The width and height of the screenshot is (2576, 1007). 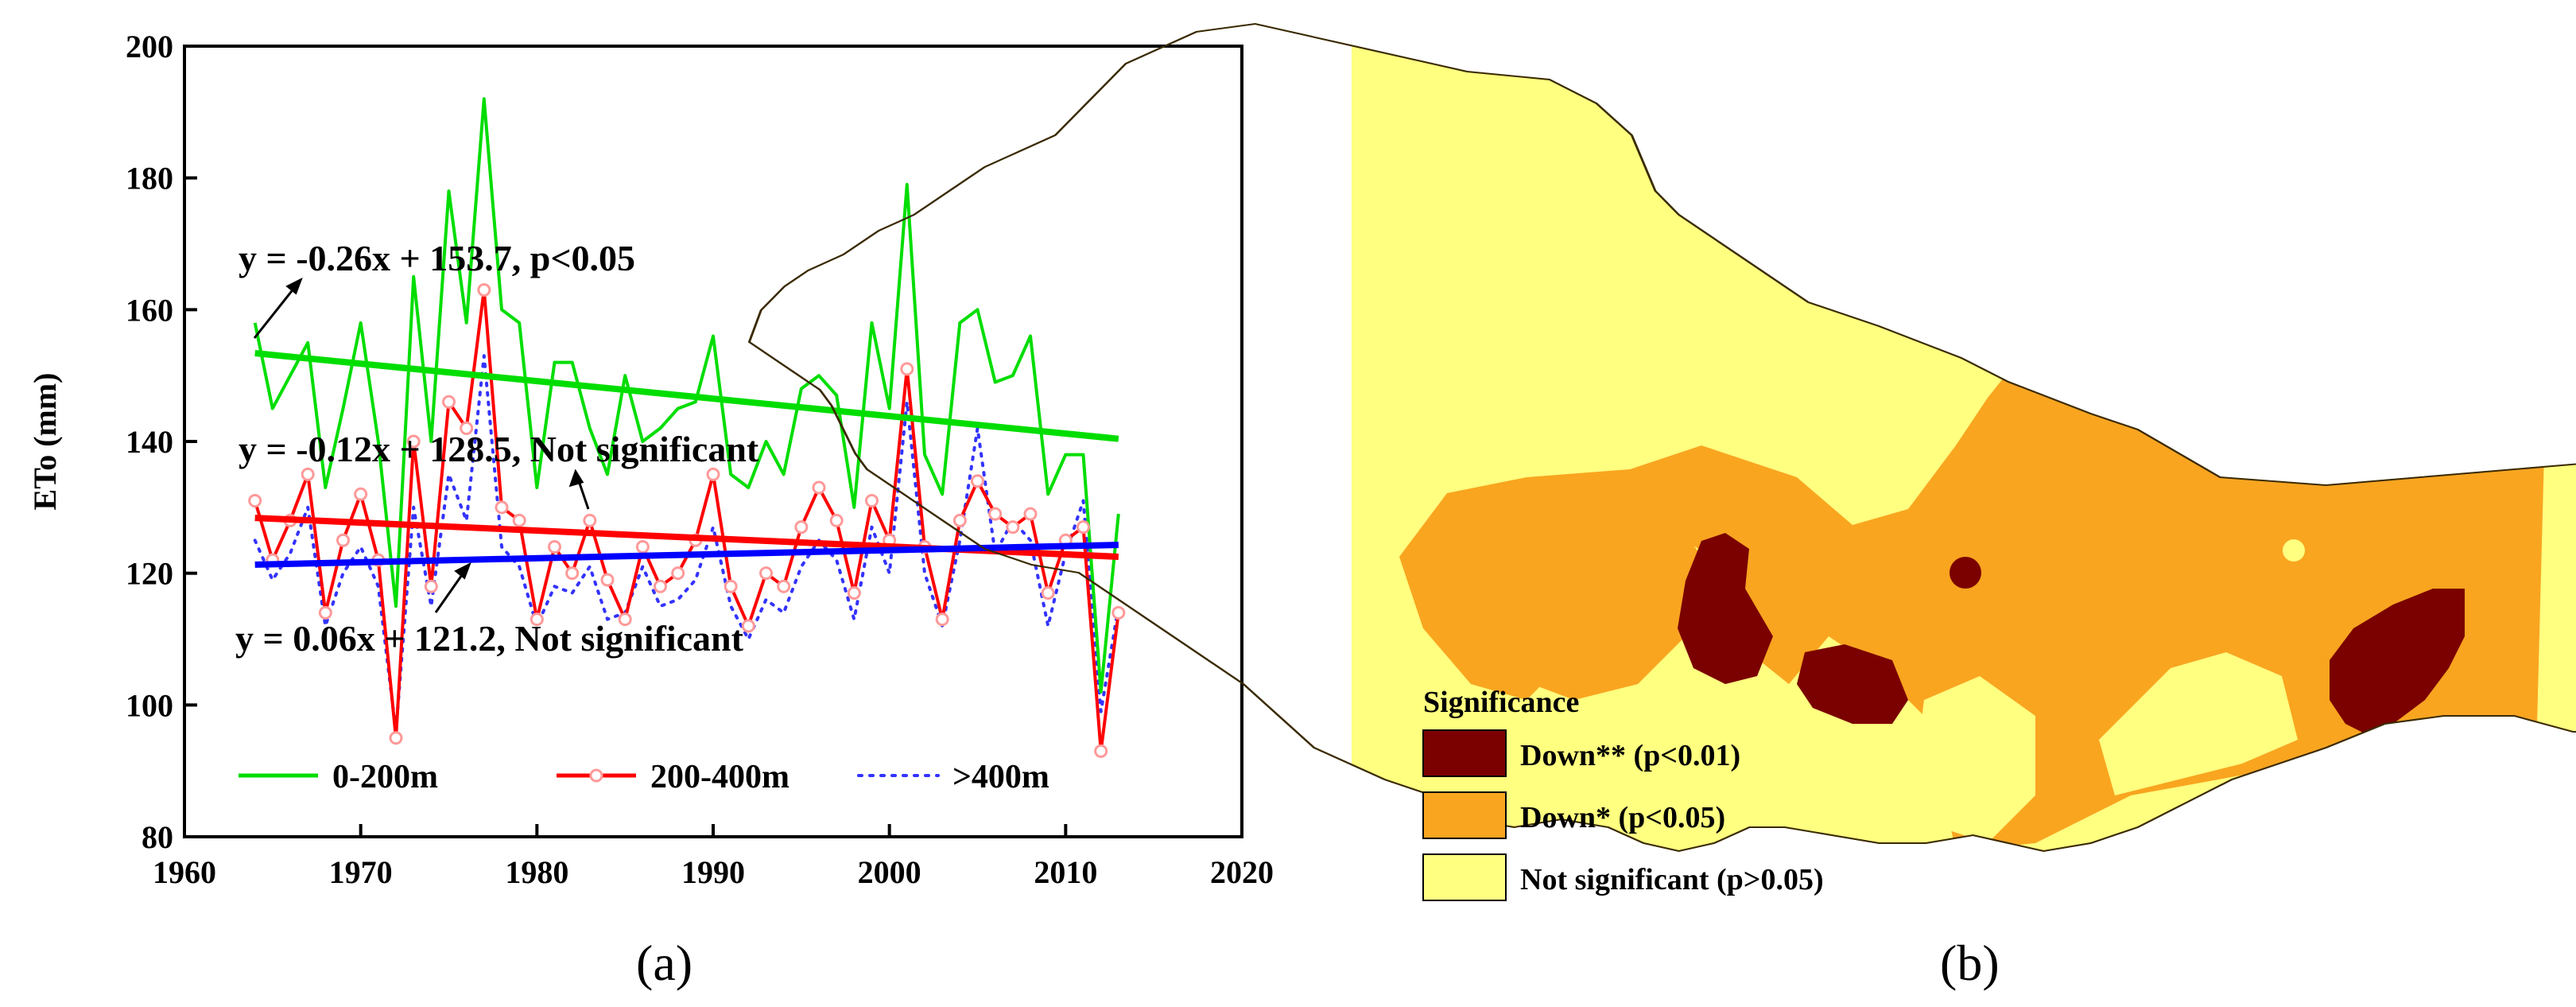 What do you see at coordinates (1672, 880) in the screenshot?
I see `legend-label-not-significant: Not significant (p>0.05)` at bounding box center [1672, 880].